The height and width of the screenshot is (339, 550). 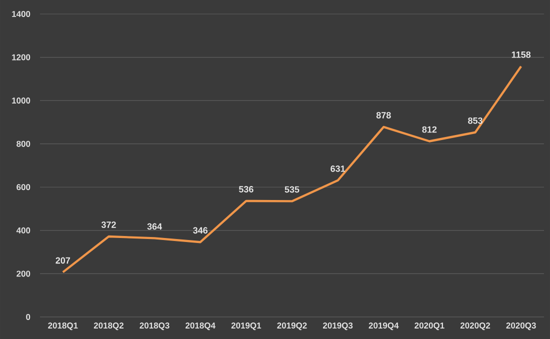 I want to click on data-label: 878, so click(x=383, y=115).